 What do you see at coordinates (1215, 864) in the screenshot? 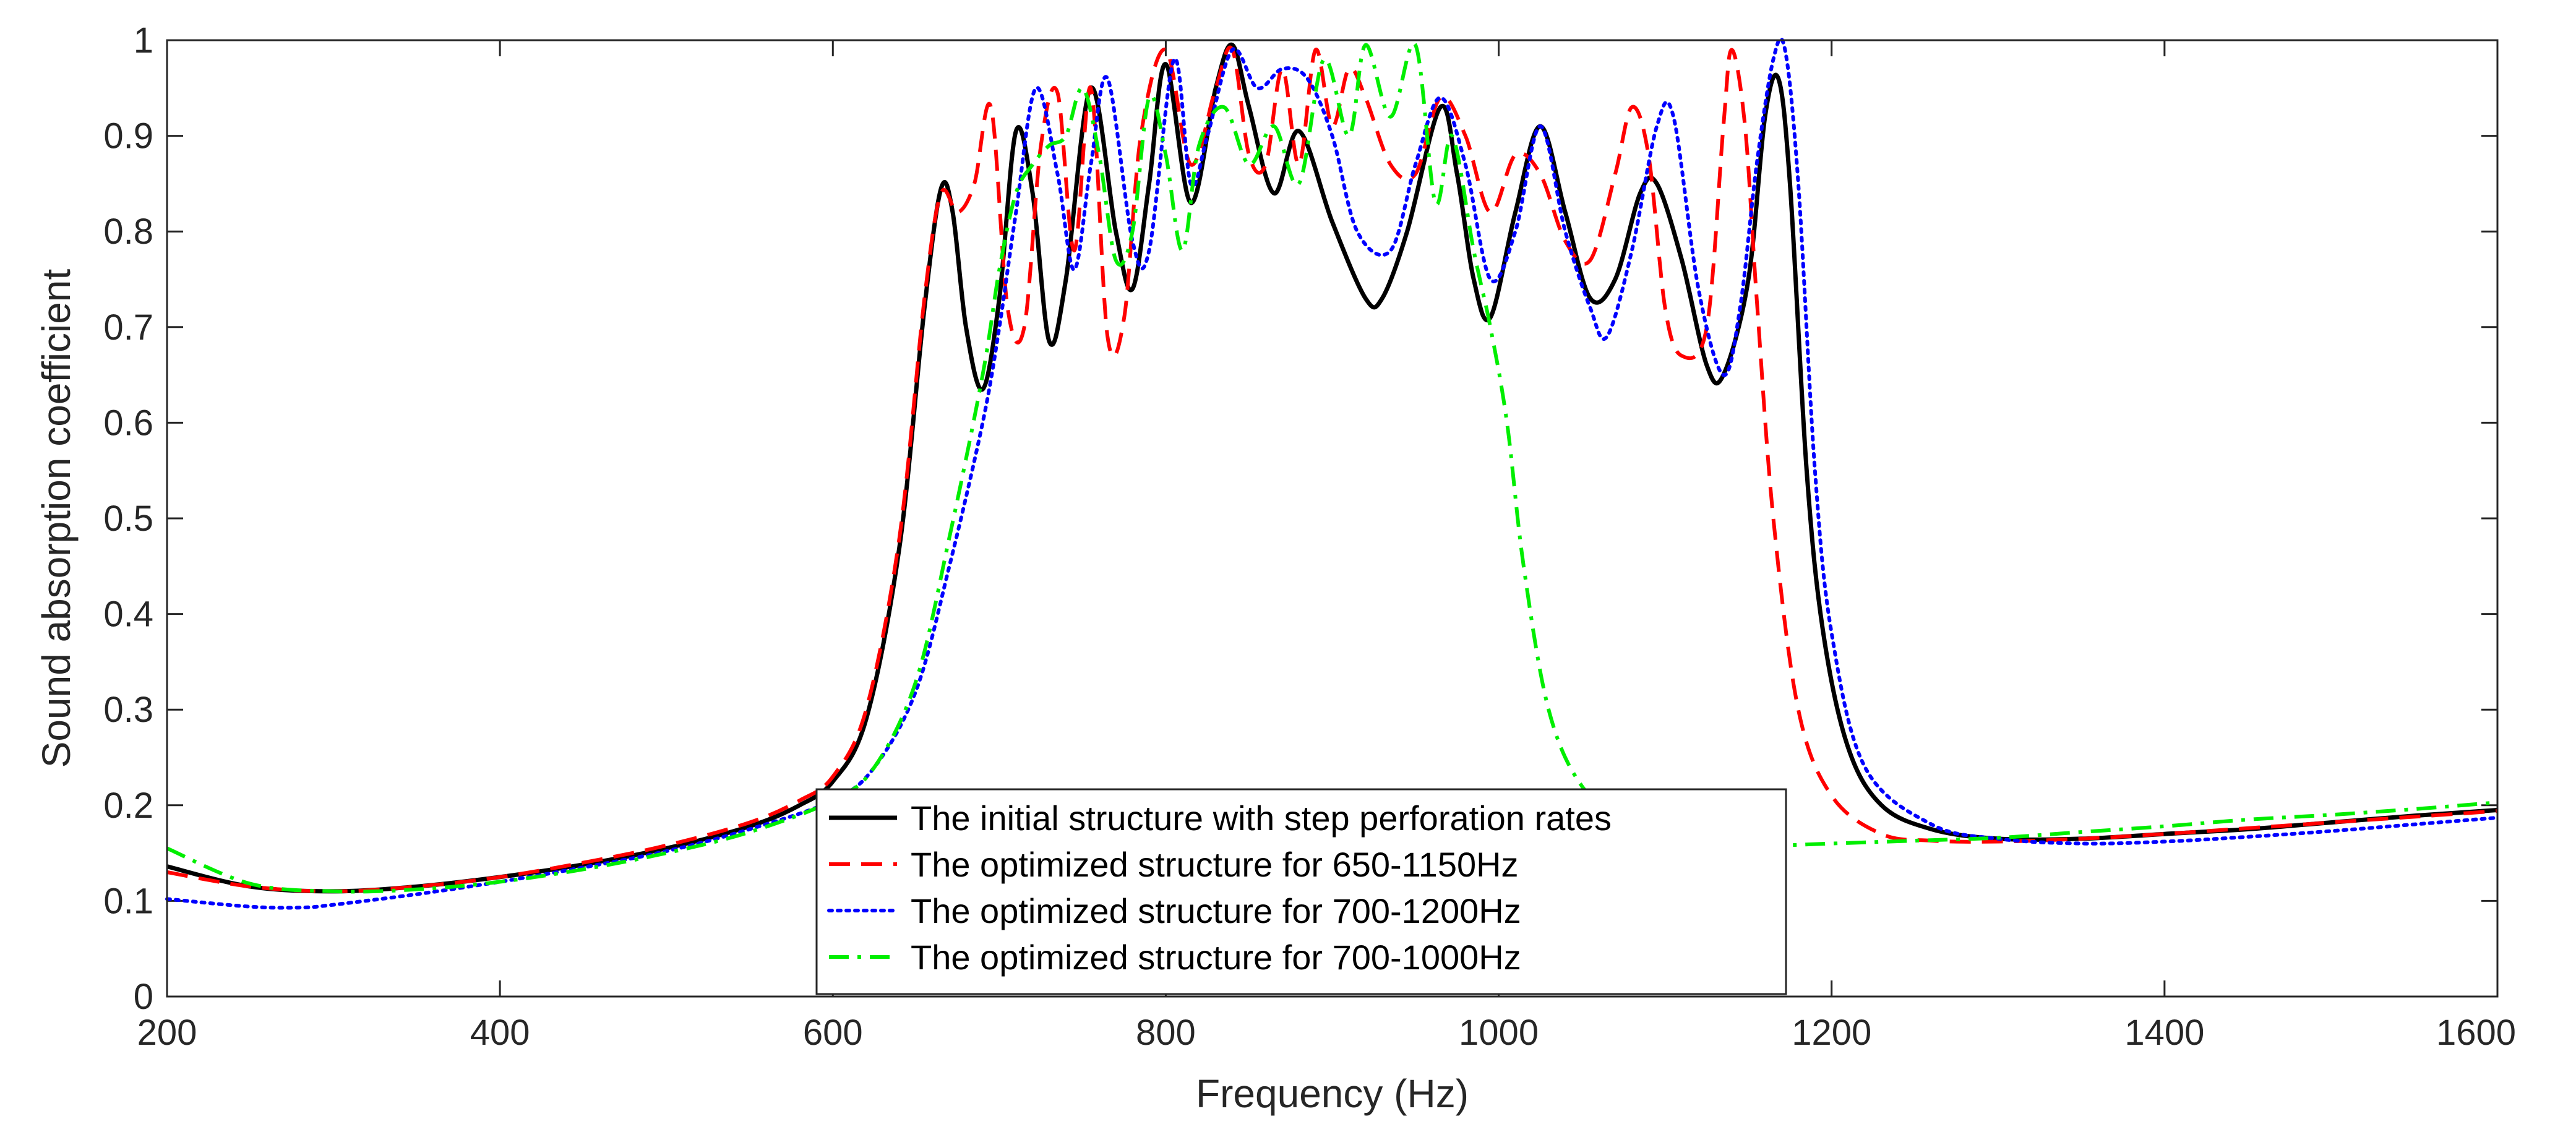
I see `legend-label-2: The optimized structure for 650-1150Hz` at bounding box center [1215, 864].